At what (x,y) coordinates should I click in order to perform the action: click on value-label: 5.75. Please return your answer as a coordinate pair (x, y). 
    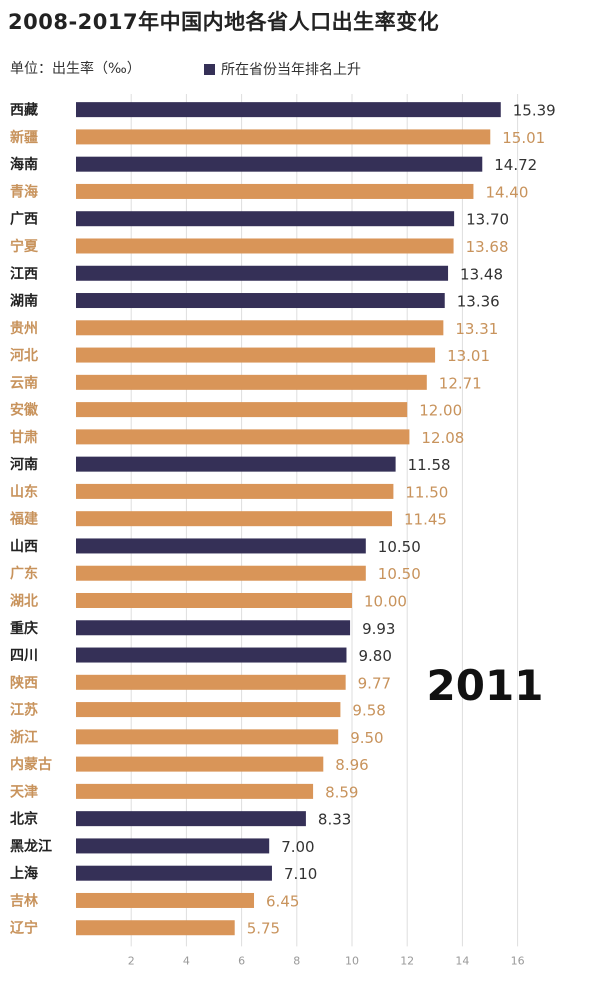
    Looking at the image, I should click on (263, 929).